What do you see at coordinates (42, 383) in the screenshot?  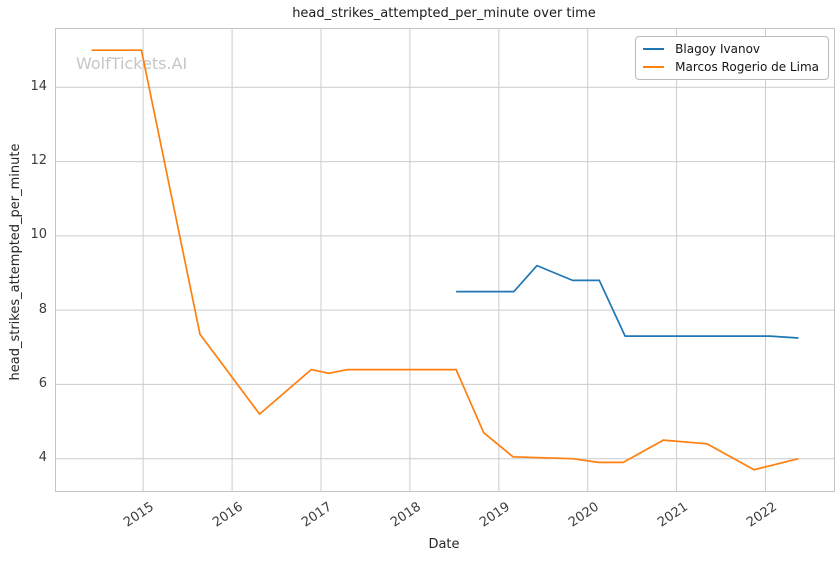 I see `y-tick-label-6: 6` at bounding box center [42, 383].